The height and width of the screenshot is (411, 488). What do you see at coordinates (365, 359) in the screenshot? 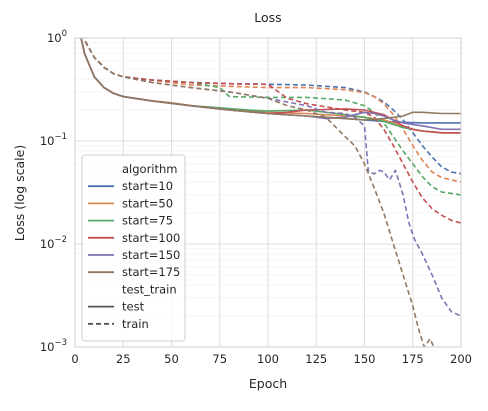
I see `x-tick-label: 150` at bounding box center [365, 359].